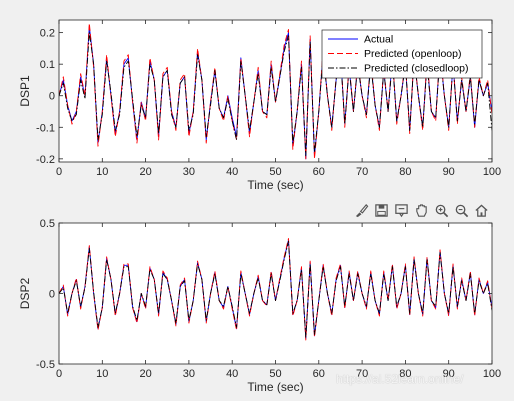 The image size is (514, 401). I want to click on watermark: https://ai.52learn.online/, so click(400, 379).